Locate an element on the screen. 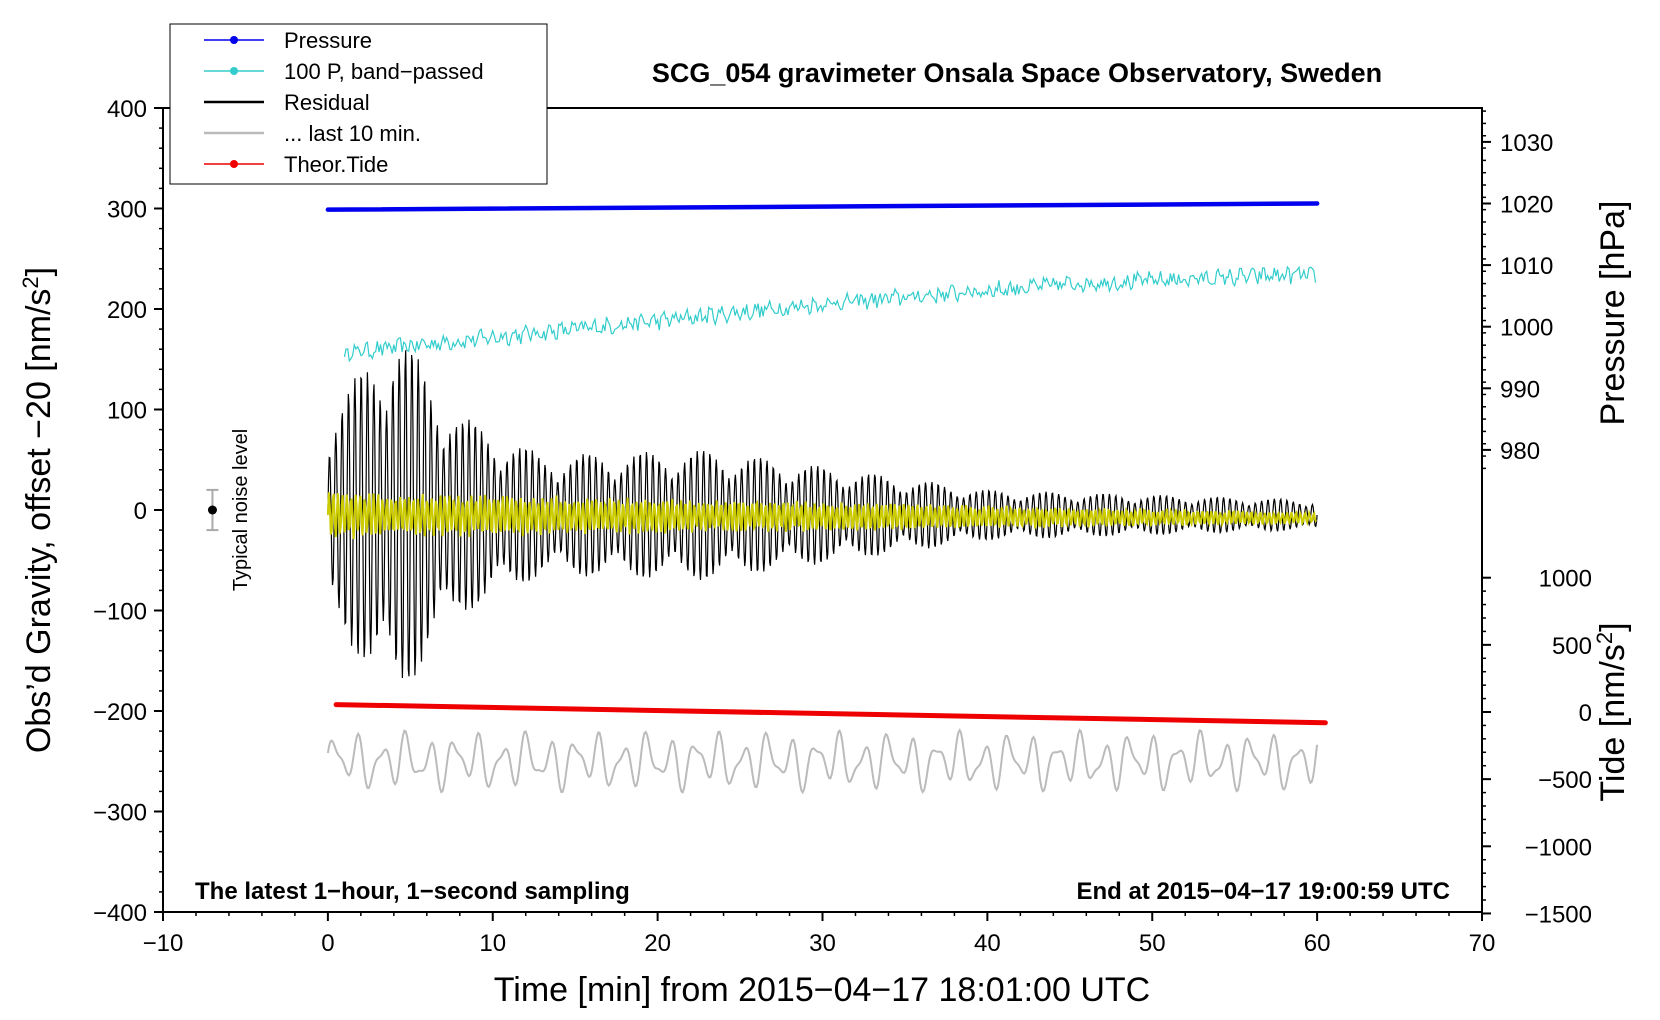 The width and height of the screenshot is (1660, 1020). tide-tick-label: −1500 is located at coordinates (1558, 914).